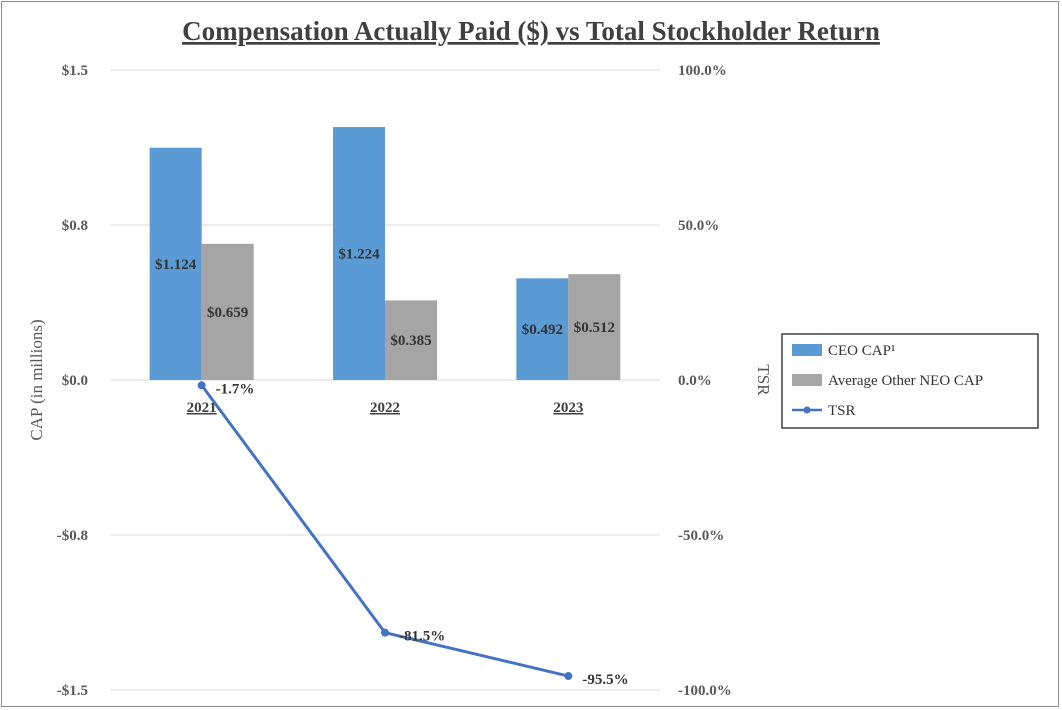 The height and width of the screenshot is (710, 1062). I want to click on tsr-line-series, so click(385, 531).